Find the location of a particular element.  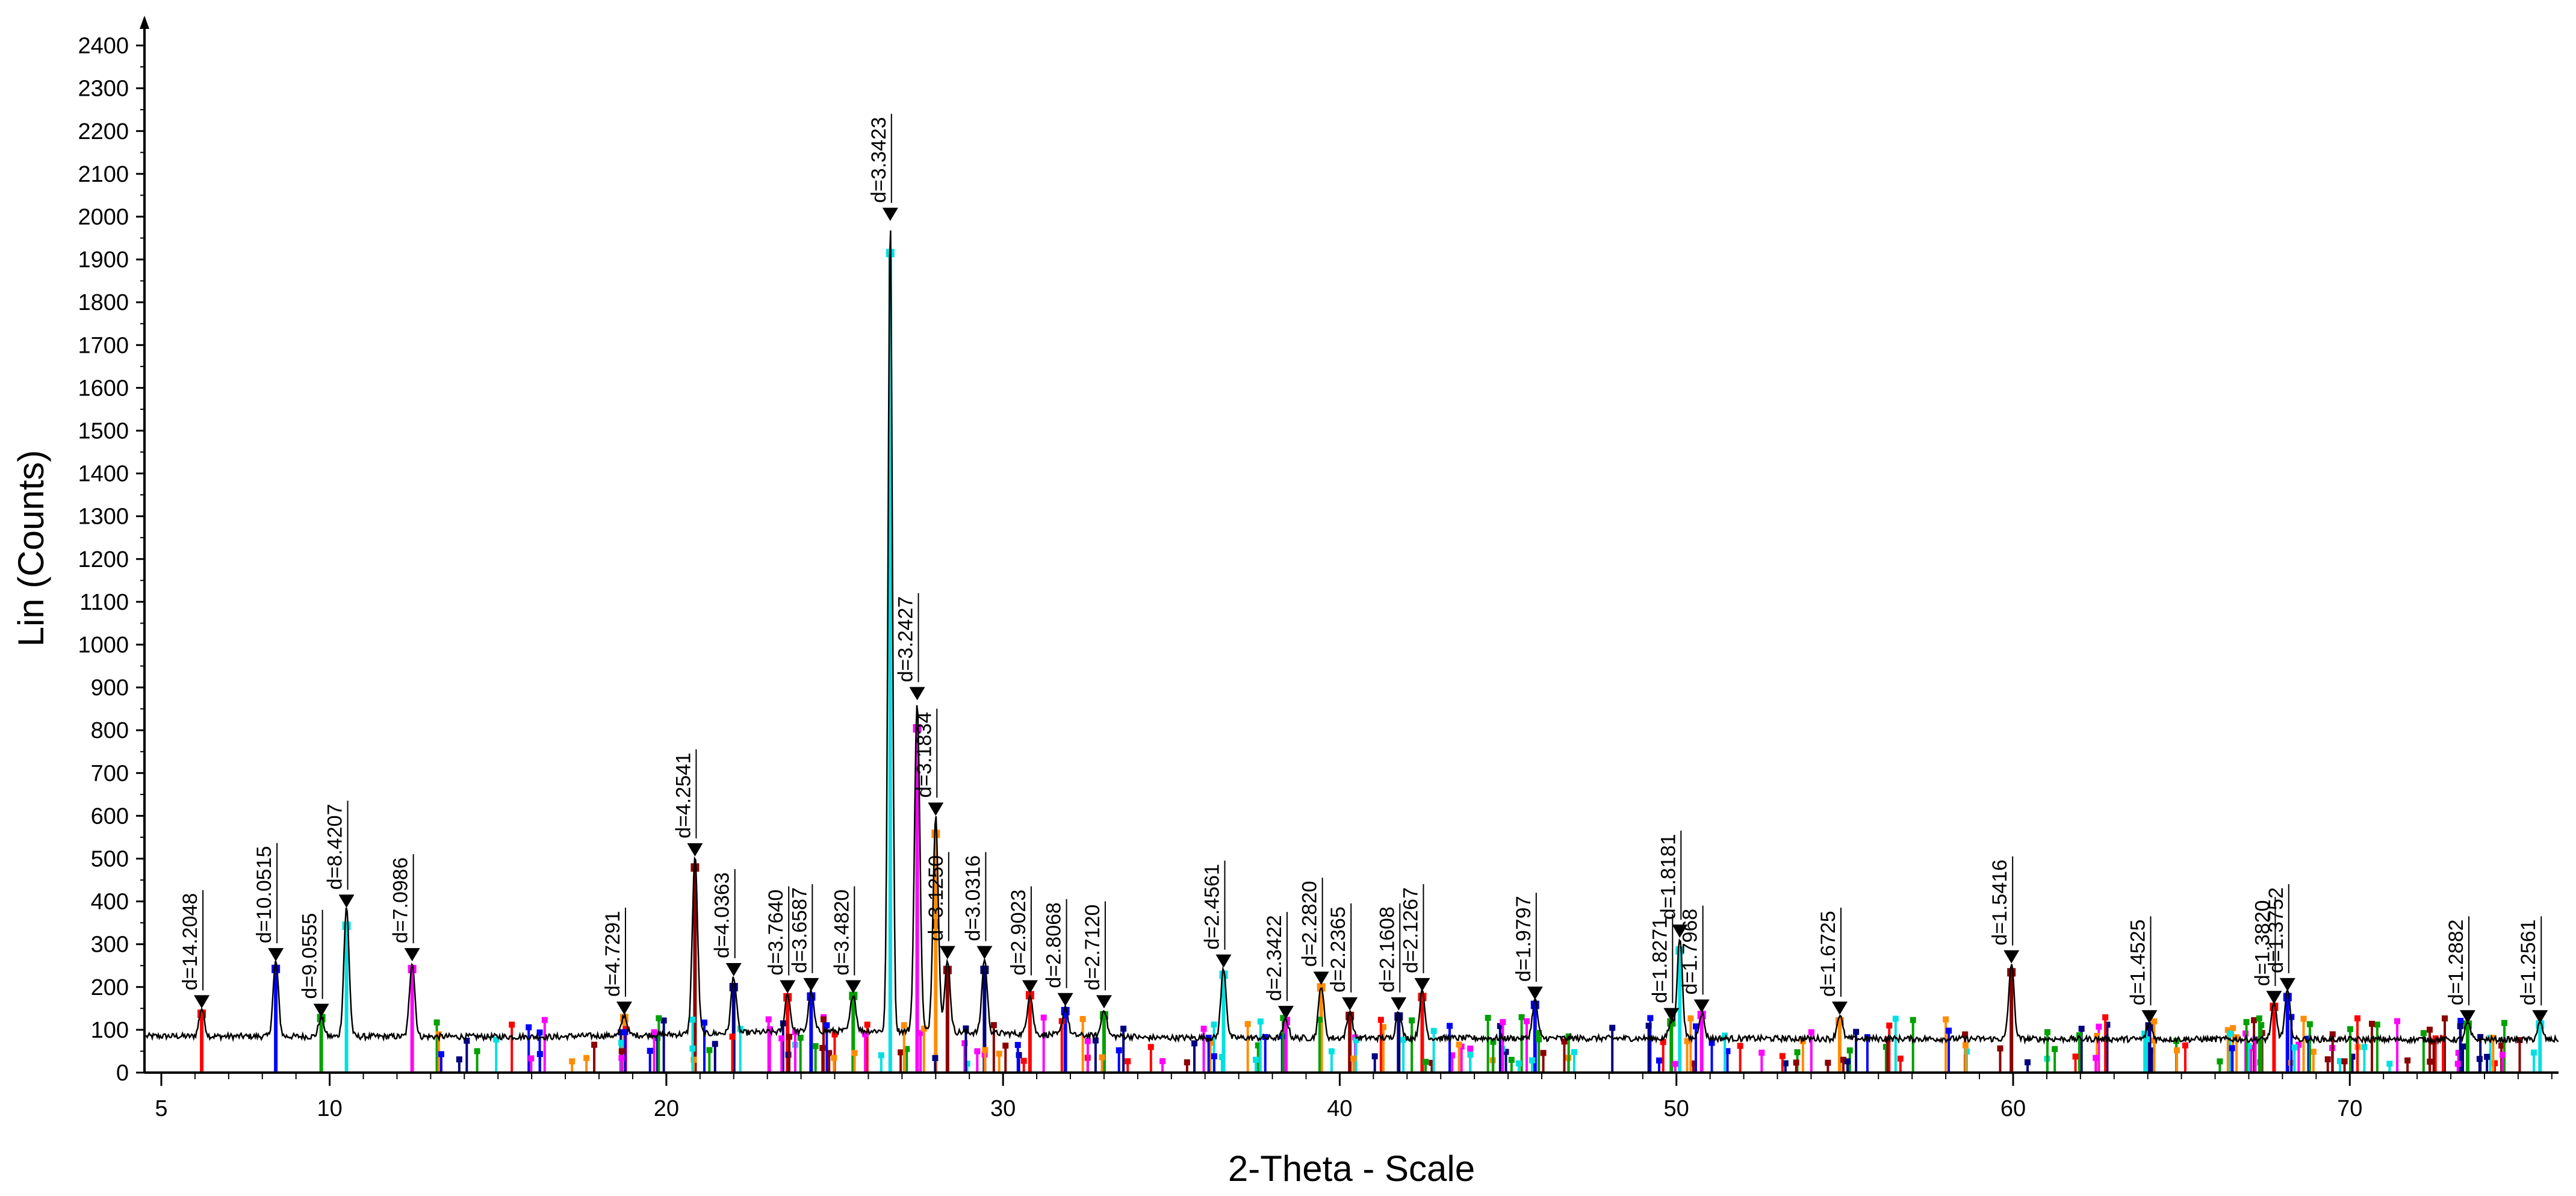

y-tick-label: 900 is located at coordinates (110, 688).